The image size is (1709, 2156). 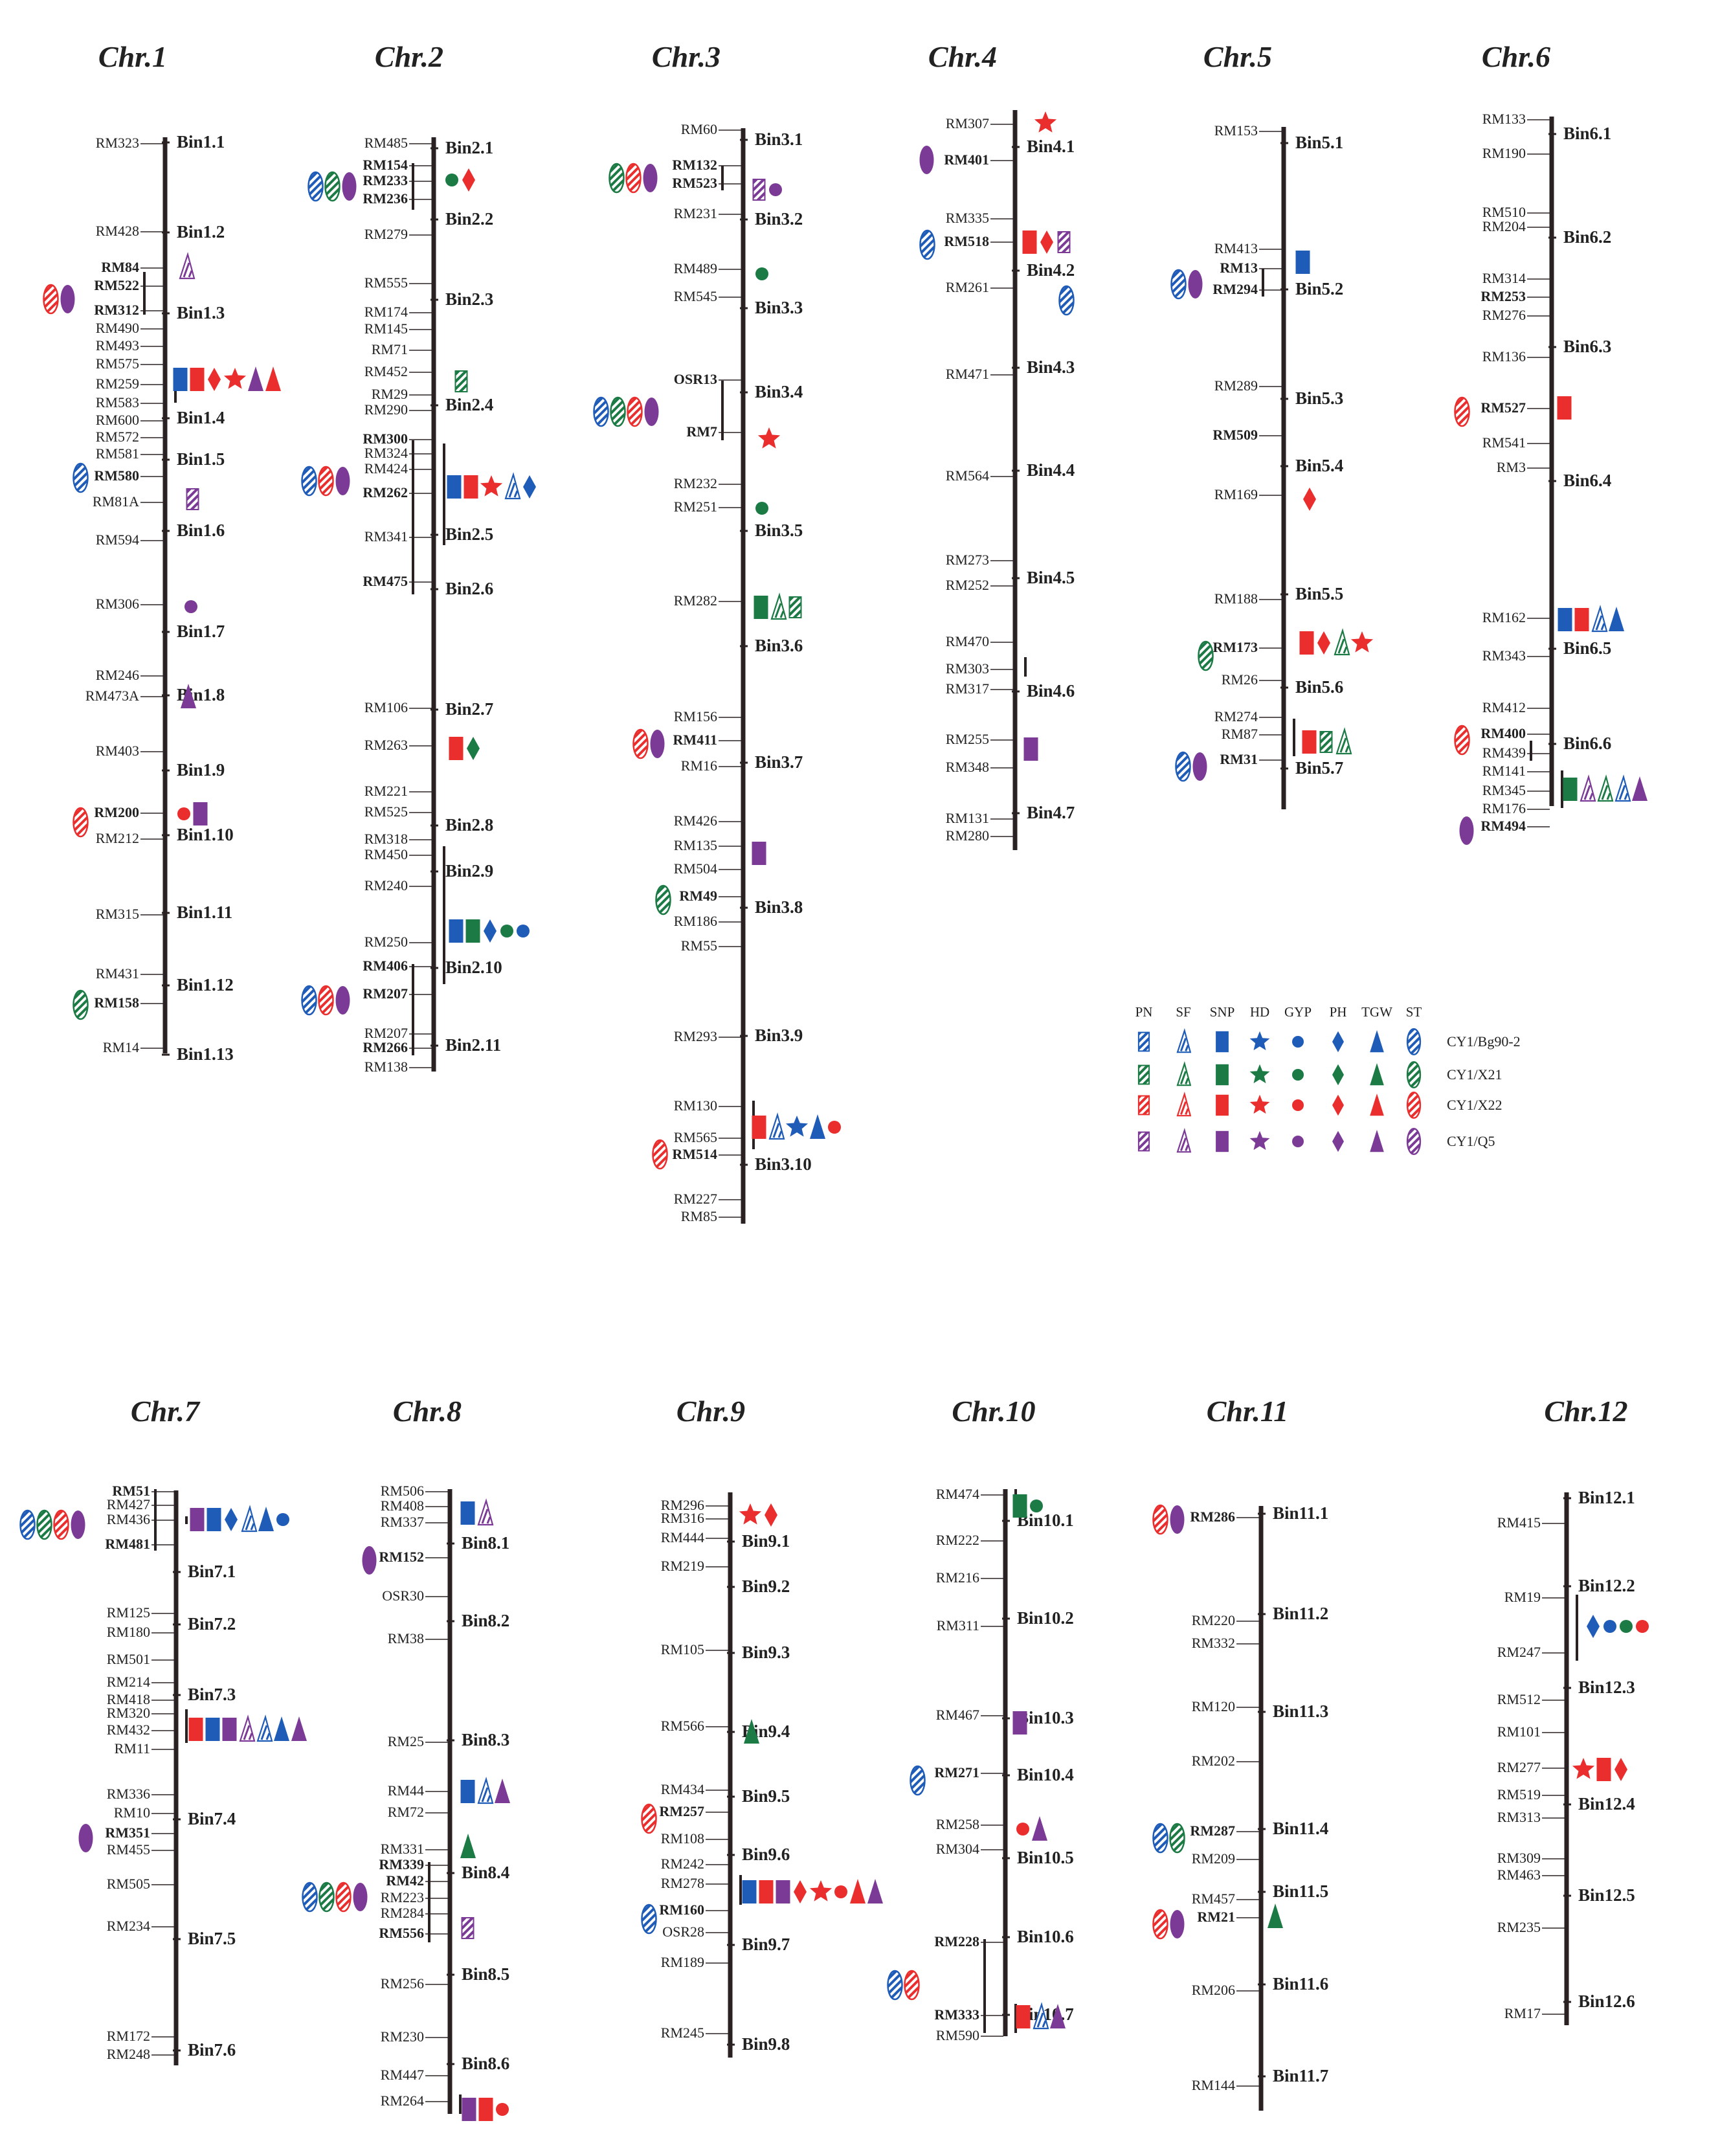 I want to click on bin-label: Bin6.6, so click(x=1587, y=743).